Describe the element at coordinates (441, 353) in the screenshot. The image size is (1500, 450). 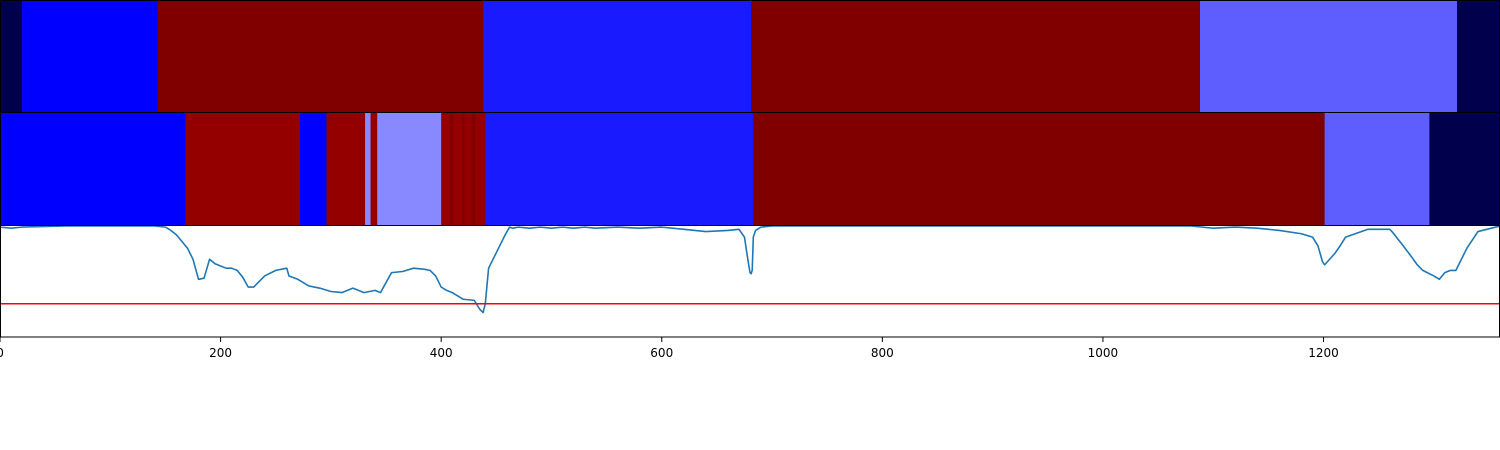
I see `x-tick-label-400: 400` at that location.